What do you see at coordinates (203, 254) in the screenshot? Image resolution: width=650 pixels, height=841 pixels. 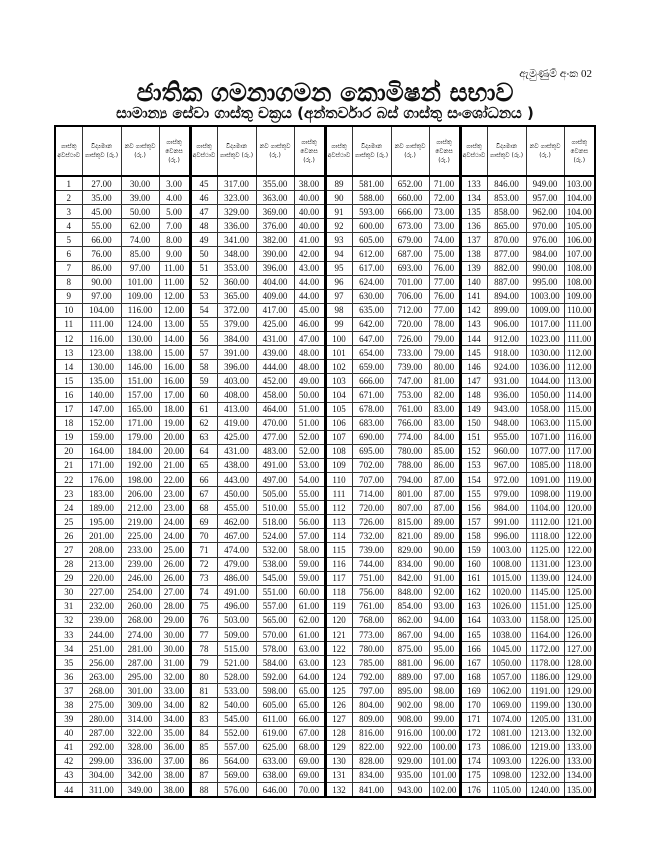 I see `fare-stage-cell: 50` at bounding box center [203, 254].